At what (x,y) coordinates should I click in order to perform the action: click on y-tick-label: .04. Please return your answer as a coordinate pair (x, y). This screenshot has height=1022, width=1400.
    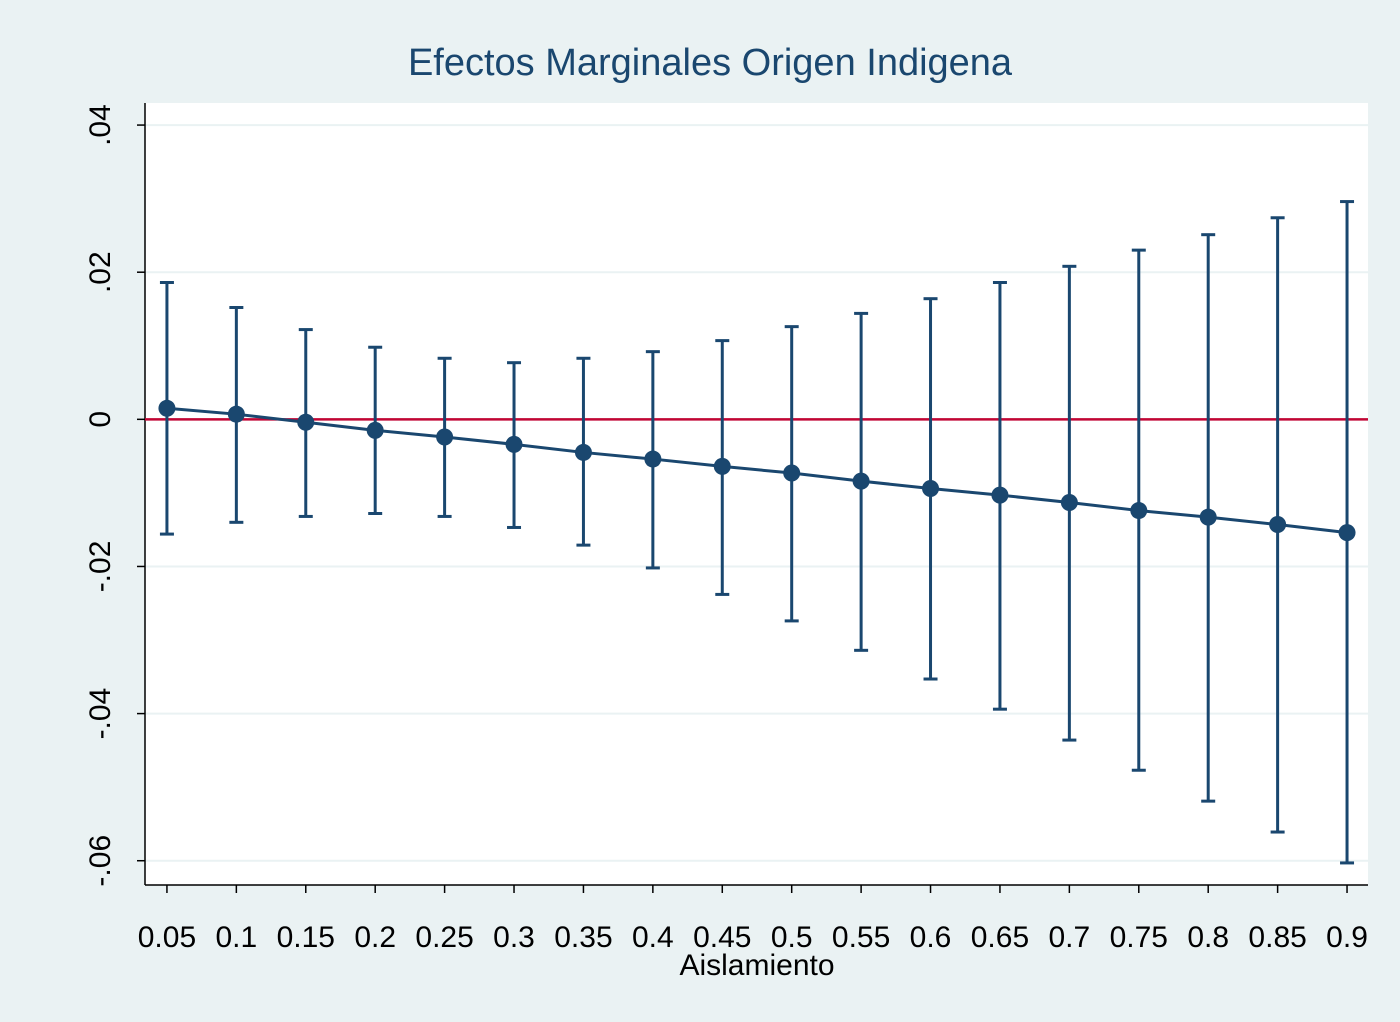
    Looking at the image, I should click on (100, 125).